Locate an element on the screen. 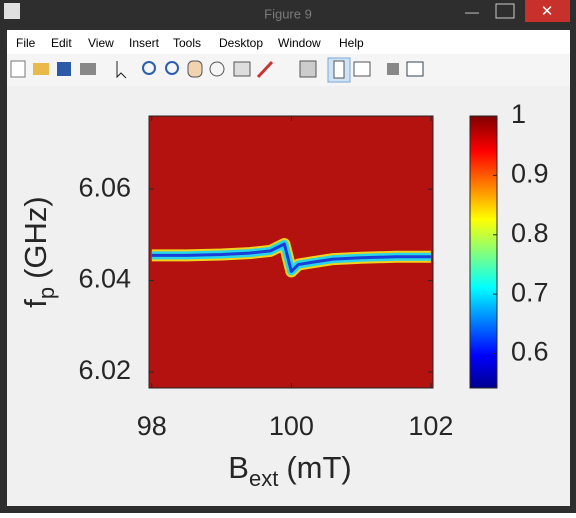 The image size is (576, 518). app-icon is located at coordinates (12, 11).